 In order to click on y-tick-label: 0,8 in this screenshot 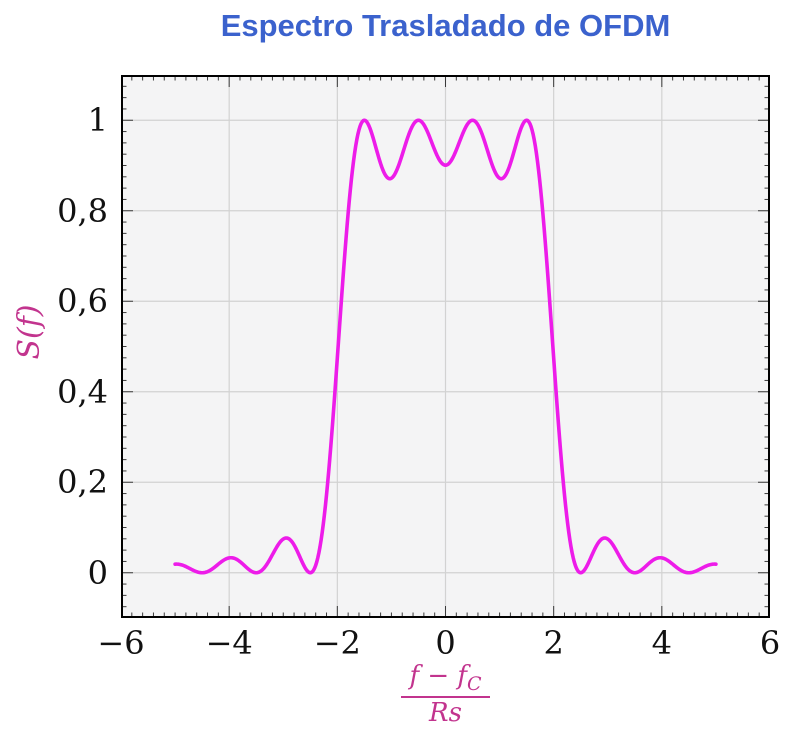, I will do `click(82, 210)`.